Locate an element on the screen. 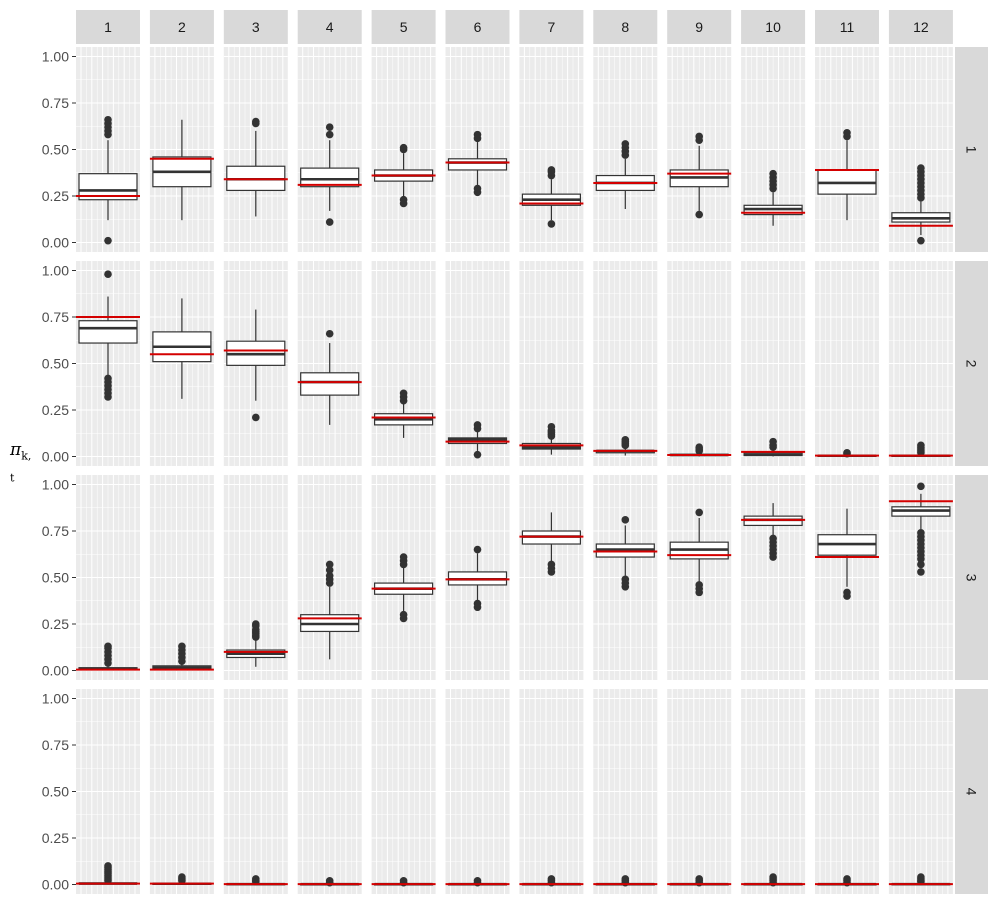 The height and width of the screenshot is (908, 997). column-strip-11: 11 is located at coordinates (847, 27).